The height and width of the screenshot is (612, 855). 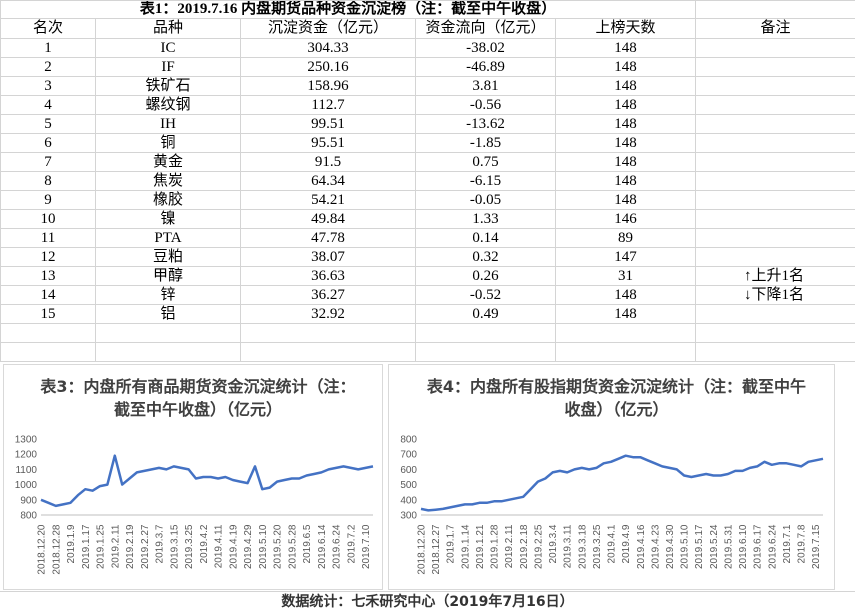 I want to click on cell: 1, so click(x=48, y=48).